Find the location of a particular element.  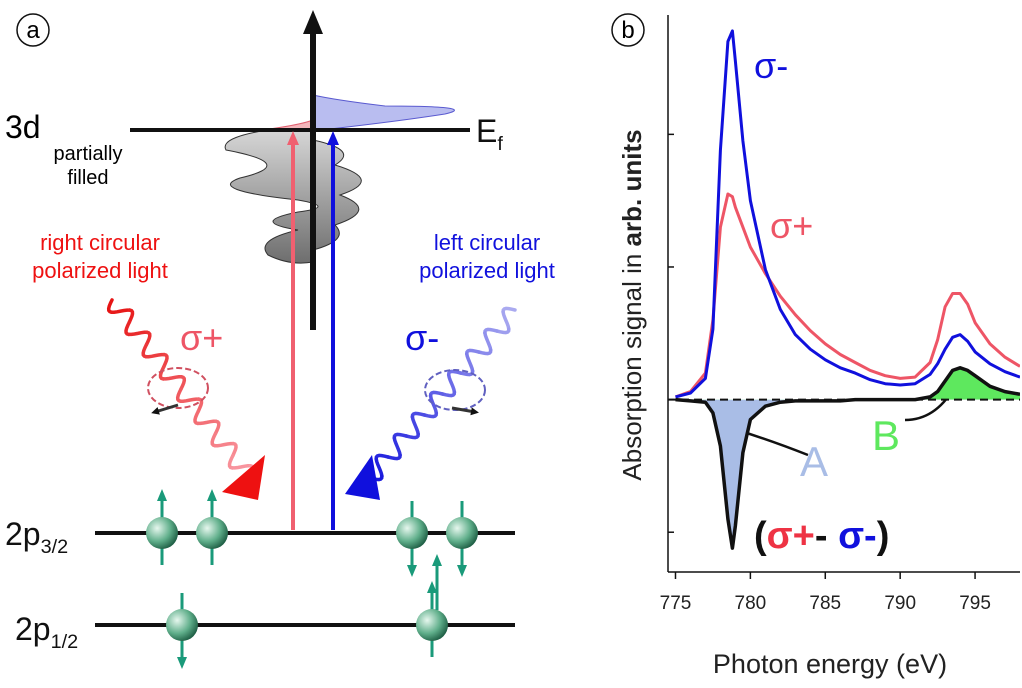

light-label: right circular is located at coordinates (100, 242).